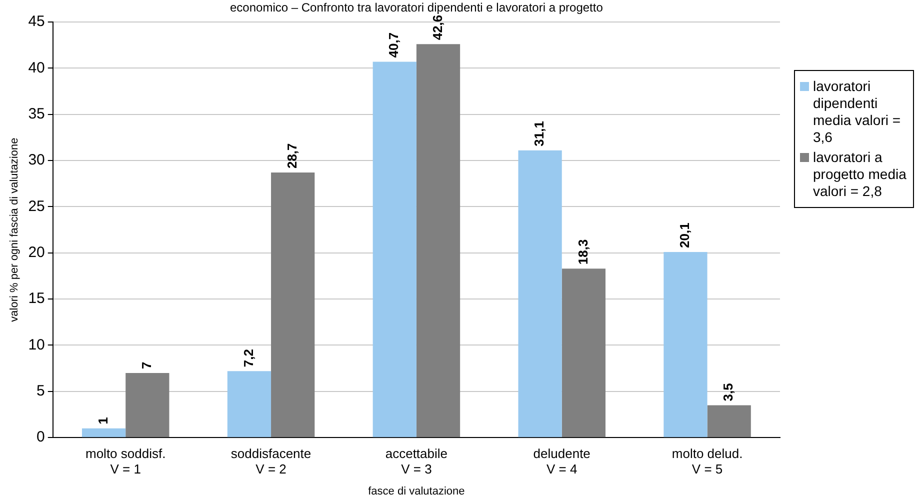 This screenshot has width=916, height=504. Describe the element at coordinates (417, 7) in the screenshot. I see `chart-title: economico – Confronto tra lavoratori dipendenti e lavoratori a progetto` at that location.